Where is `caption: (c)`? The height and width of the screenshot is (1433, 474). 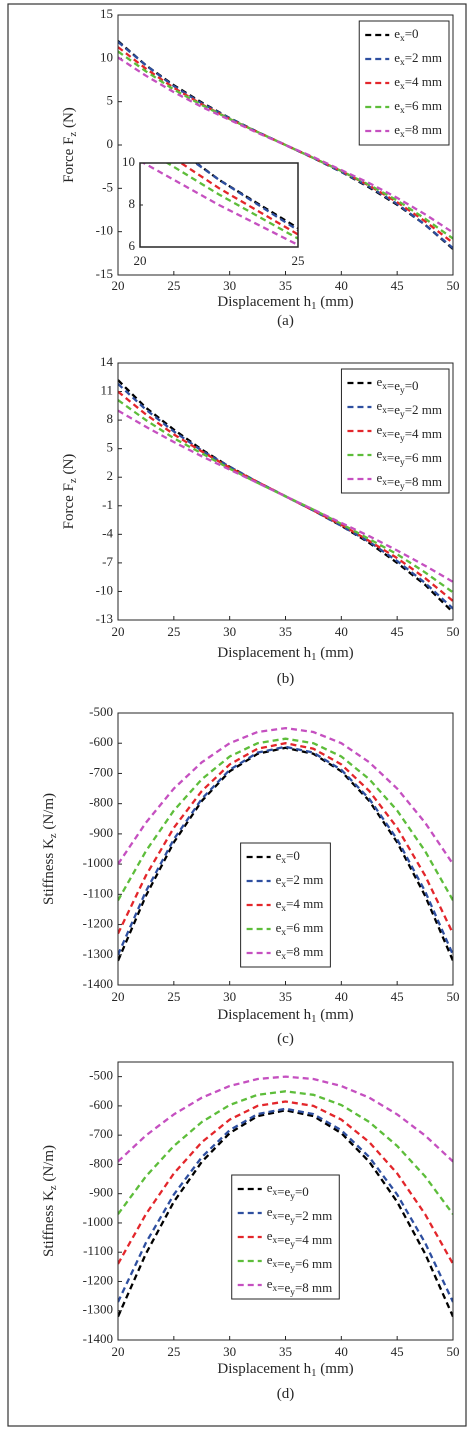 caption: (c) is located at coordinates (285, 1039).